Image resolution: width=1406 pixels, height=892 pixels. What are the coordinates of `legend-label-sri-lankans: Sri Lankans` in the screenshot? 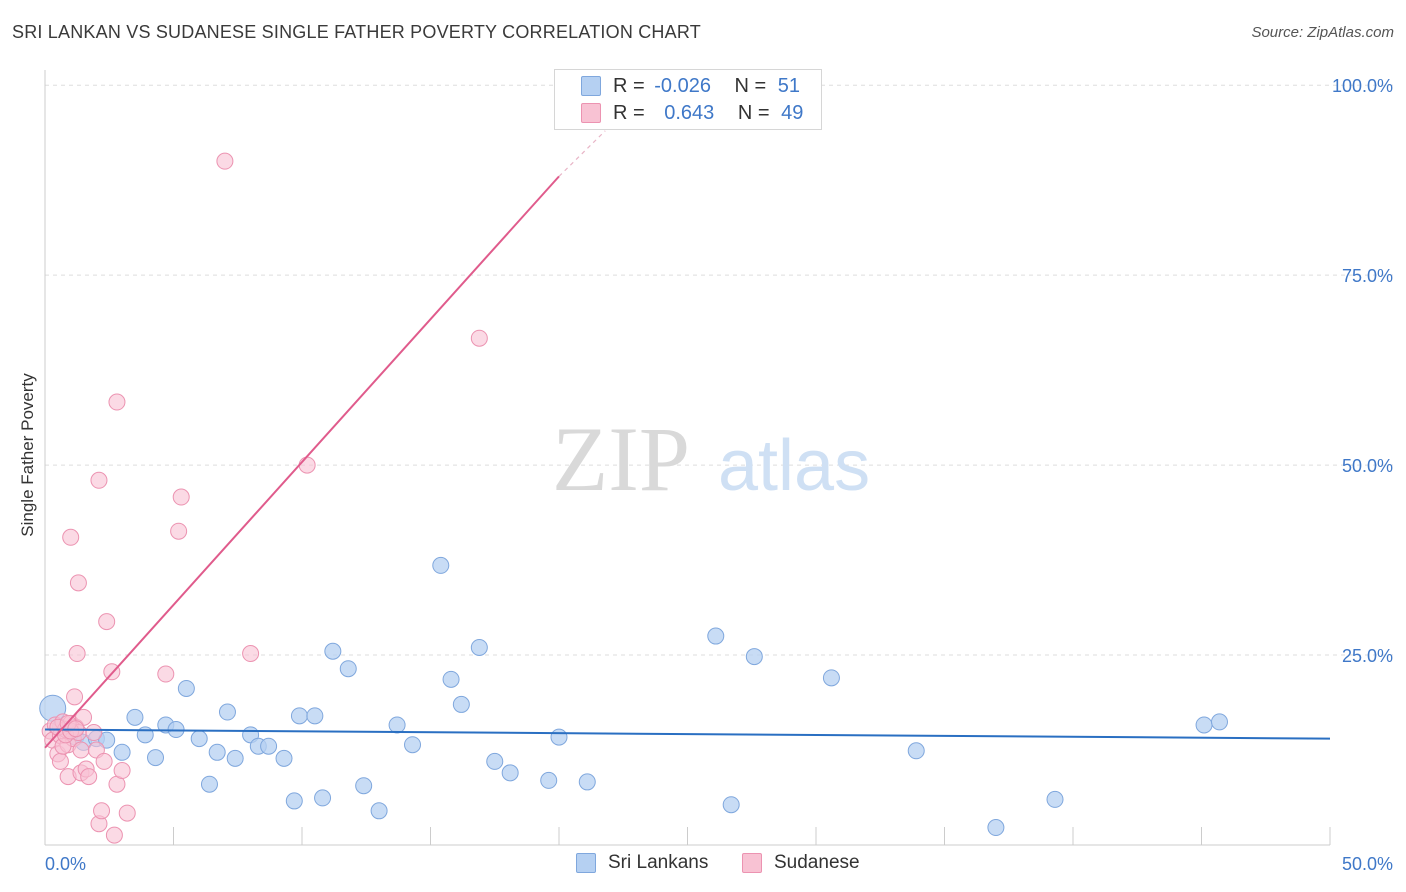 It's located at (658, 862).